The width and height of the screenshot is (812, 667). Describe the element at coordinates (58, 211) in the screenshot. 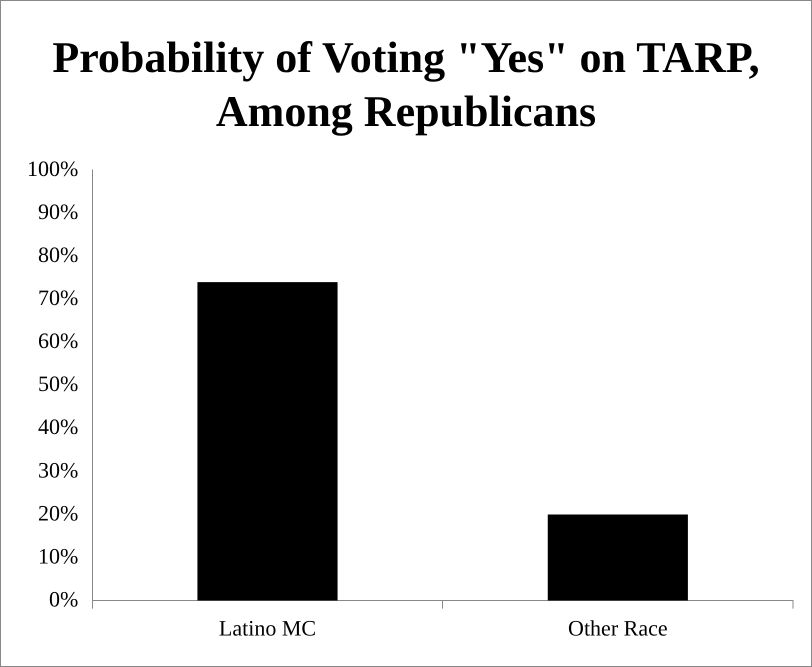

I see `y-tick-label: 90%` at that location.